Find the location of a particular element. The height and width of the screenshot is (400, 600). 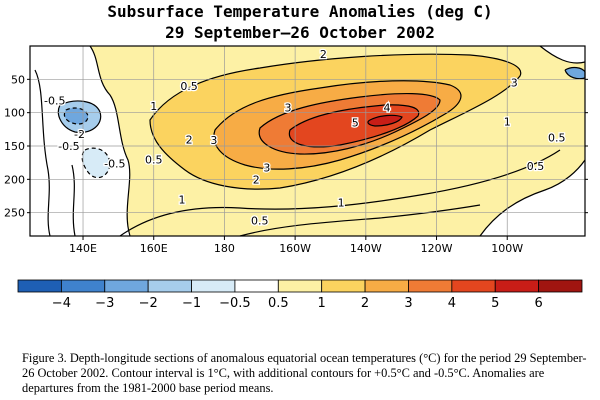

x-tick-label: 180 is located at coordinates (224, 248).